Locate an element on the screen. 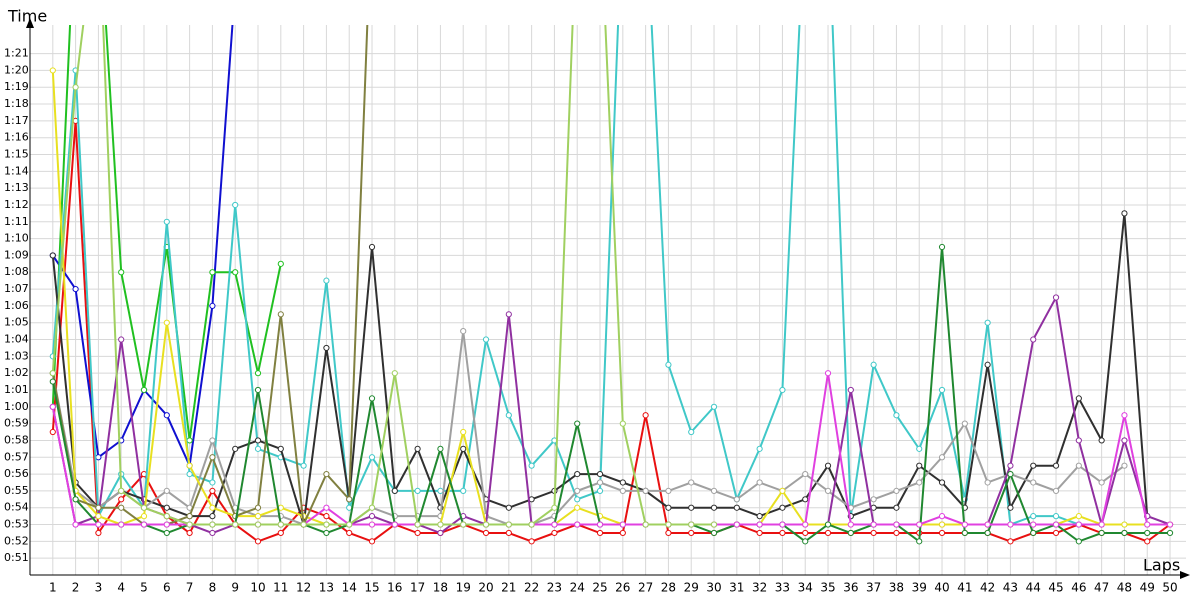 The width and height of the screenshot is (1200, 600). x-tick-label: 47 is located at coordinates (1101, 588).